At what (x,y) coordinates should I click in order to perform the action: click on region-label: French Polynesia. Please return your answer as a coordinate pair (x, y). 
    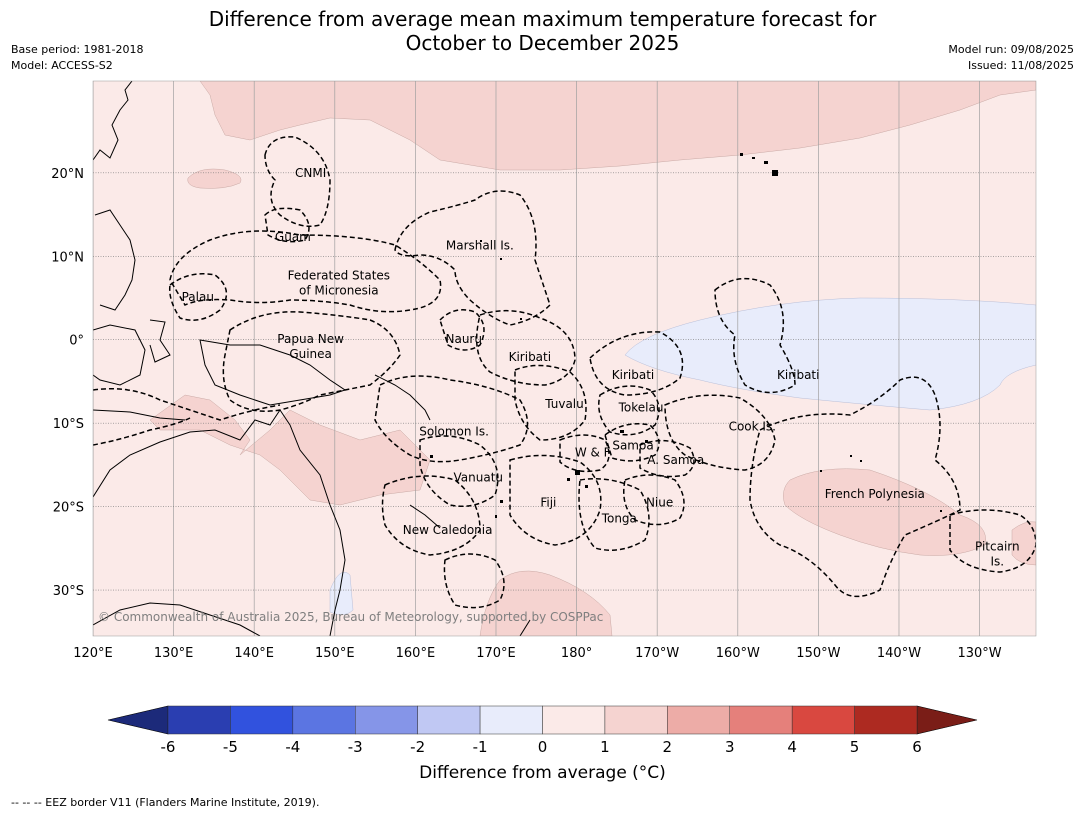
    Looking at the image, I should click on (875, 494).